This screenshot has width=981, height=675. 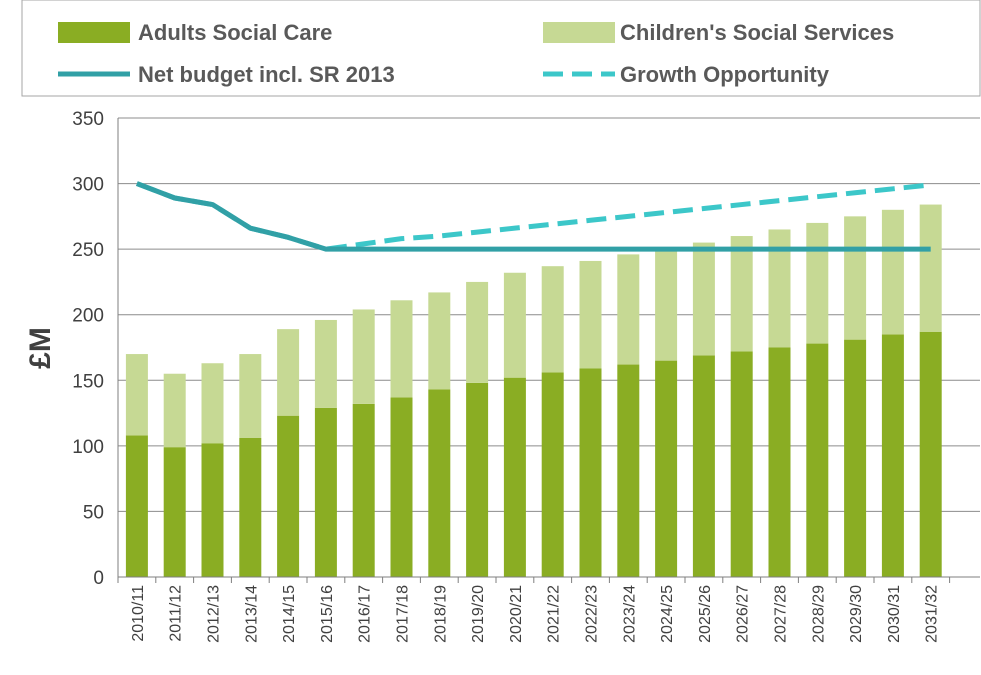 I want to click on legend-label-net-budget: Net budget incl. SR 2013, so click(x=266, y=74).